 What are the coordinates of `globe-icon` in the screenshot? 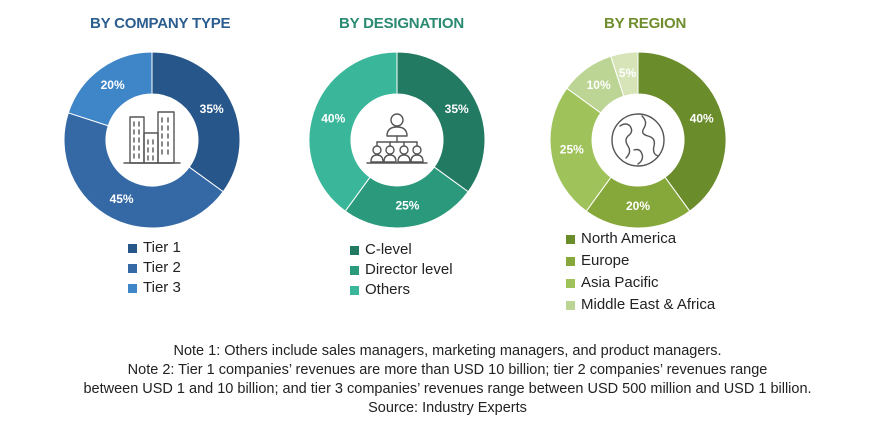 It's located at (638, 140).